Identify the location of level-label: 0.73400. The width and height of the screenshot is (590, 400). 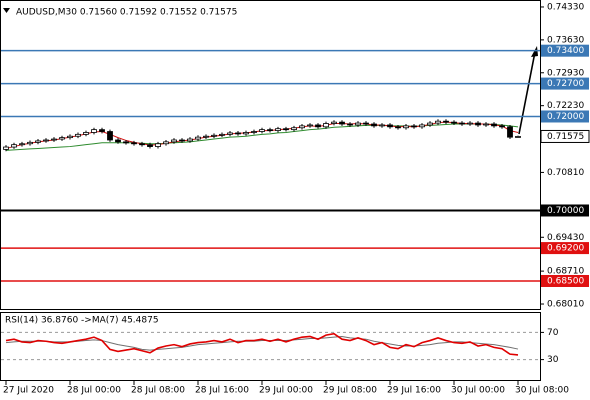
(565, 51).